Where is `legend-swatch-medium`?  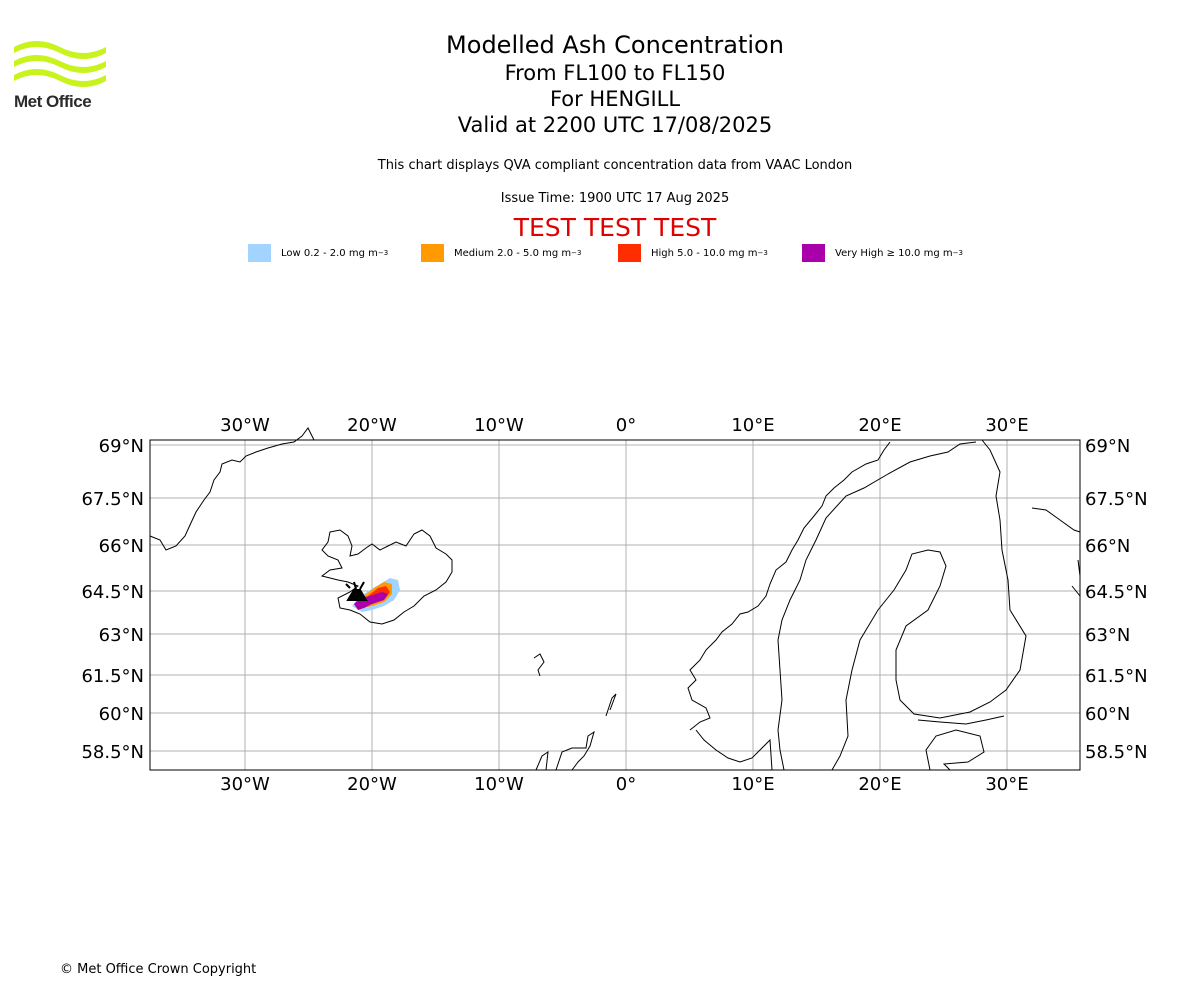 legend-swatch-medium is located at coordinates (432, 253).